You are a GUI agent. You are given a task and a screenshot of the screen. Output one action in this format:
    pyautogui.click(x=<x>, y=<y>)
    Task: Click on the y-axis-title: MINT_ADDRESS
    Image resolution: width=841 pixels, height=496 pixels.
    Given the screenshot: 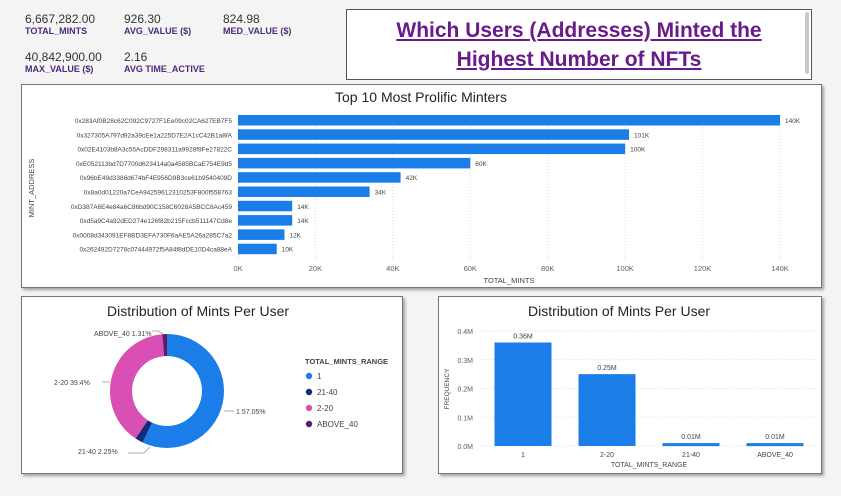 What is the action you would take?
    pyautogui.click(x=31, y=188)
    